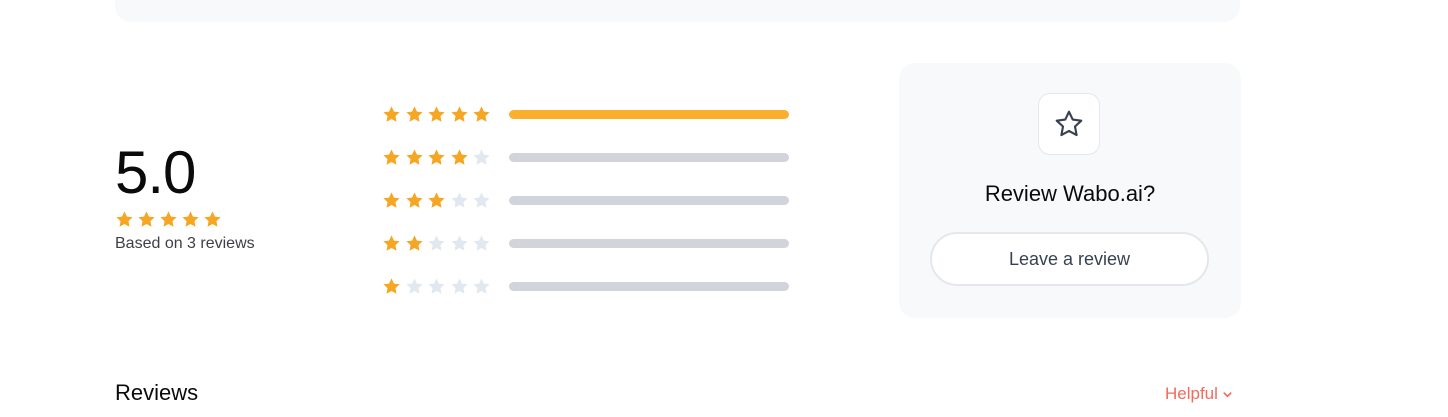 This screenshot has width=1448, height=417. Describe the element at coordinates (677, 11) in the screenshot. I see `previous-section-card` at that location.